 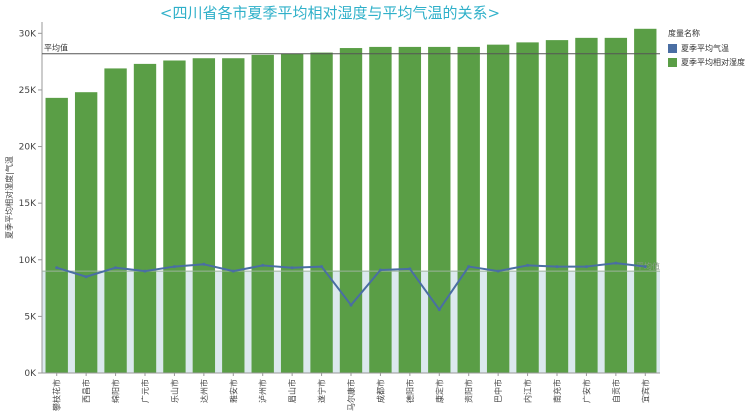 I want to click on legend-label-temperature: 夏季平均气温, so click(x=705, y=48).